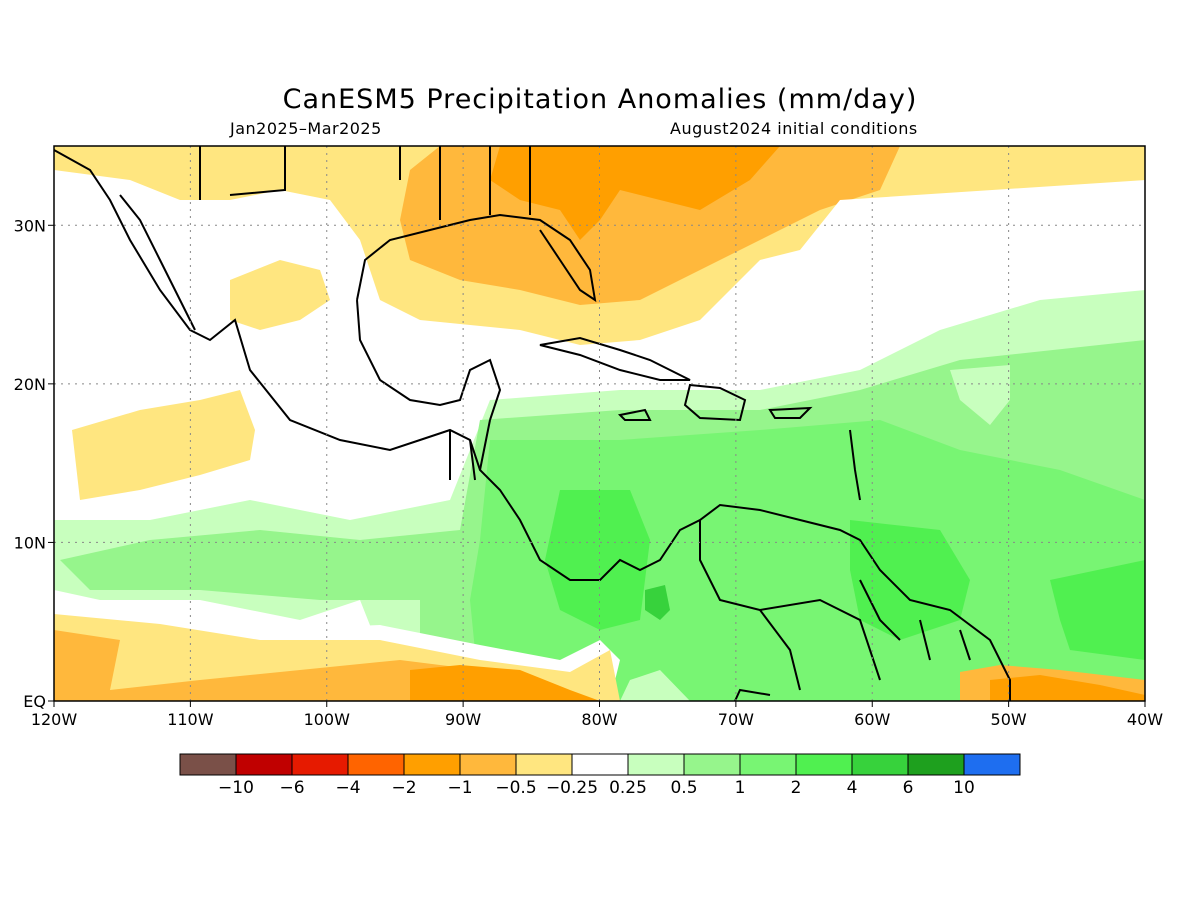 Image resolution: width=1200 pixels, height=900 pixels. I want to click on x-tick-label: 100W, so click(327, 719).